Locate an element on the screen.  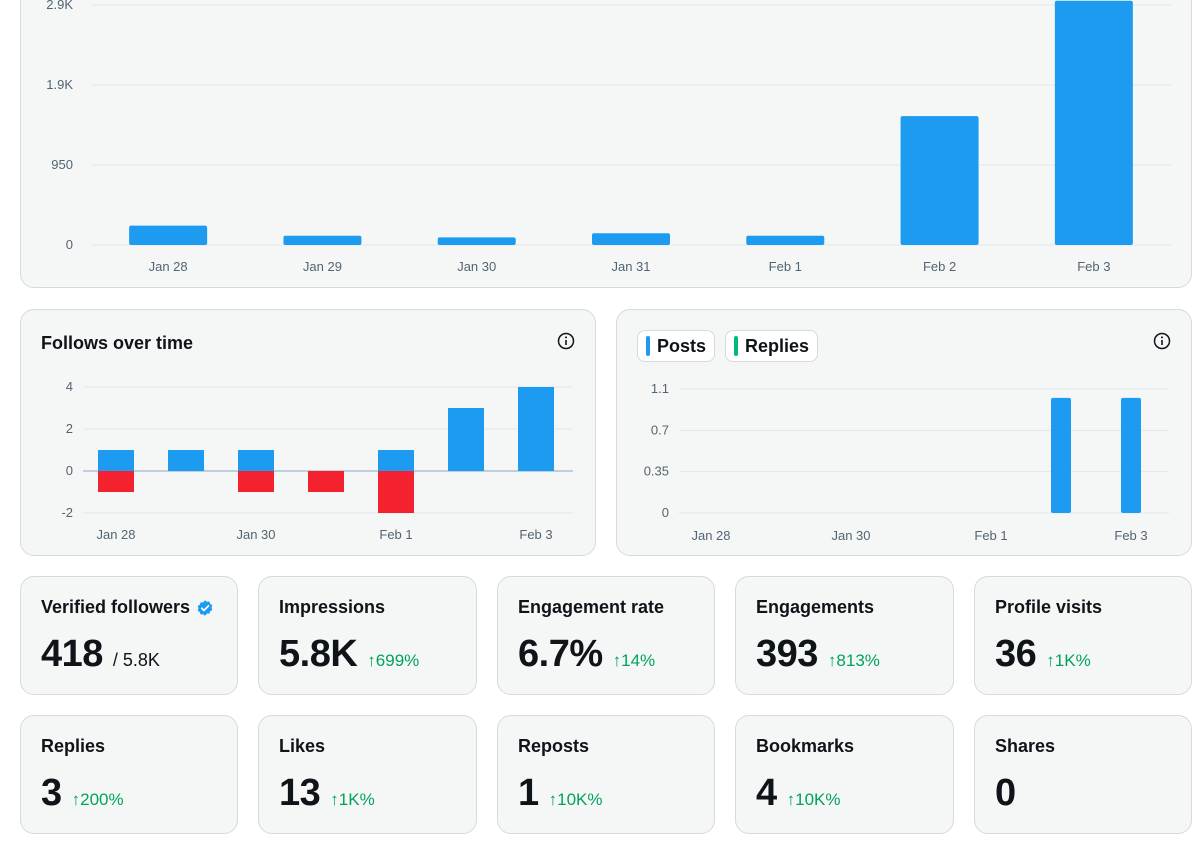
stat-value: 1 is located at coordinates (528, 793).